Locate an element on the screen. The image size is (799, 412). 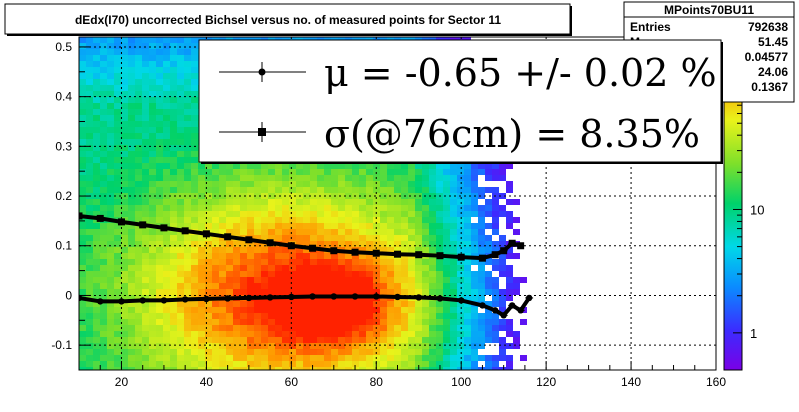
point-sigma is located at coordinates (249, 240).